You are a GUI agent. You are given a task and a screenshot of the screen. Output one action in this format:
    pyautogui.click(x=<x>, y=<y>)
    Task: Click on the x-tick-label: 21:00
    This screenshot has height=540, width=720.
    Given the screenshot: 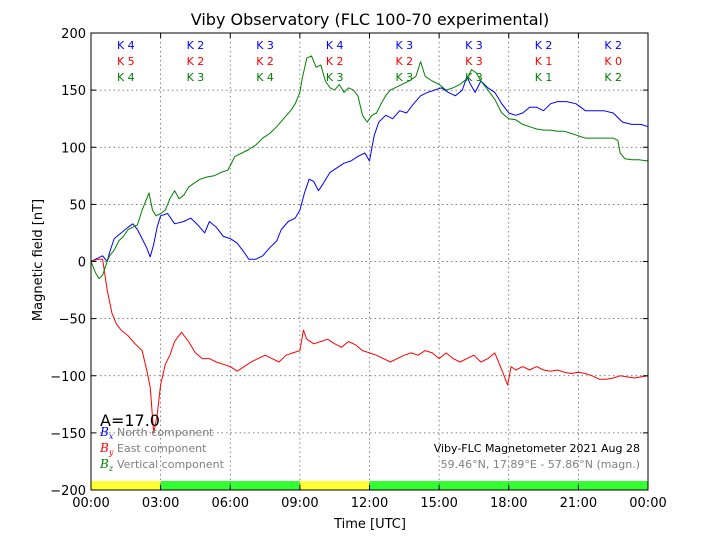 What is the action you would take?
    pyautogui.click(x=578, y=503)
    